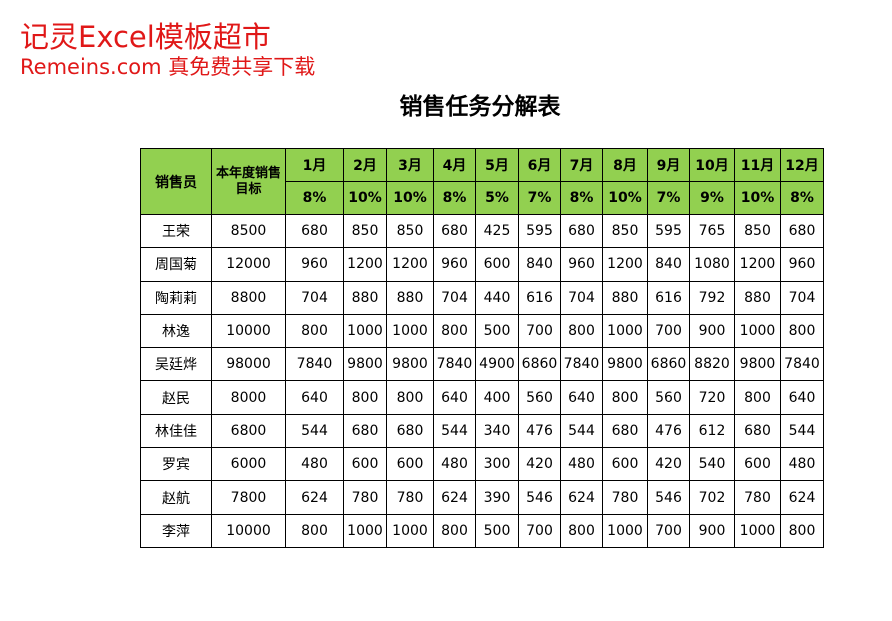  Describe the element at coordinates (248, 231) in the screenshot. I see `value-cell: 8500` at that location.